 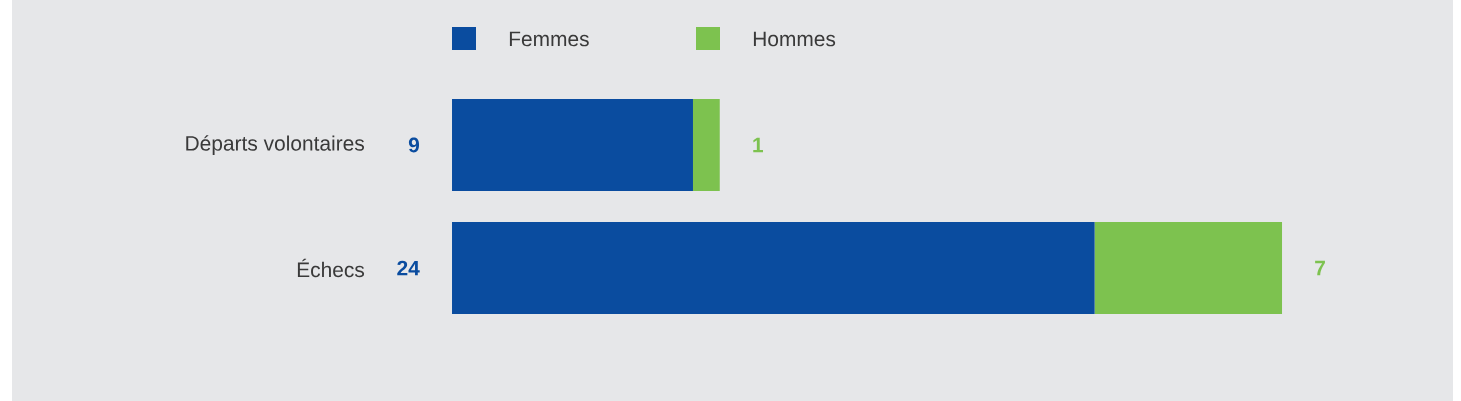 What do you see at coordinates (414, 145) in the screenshot?
I see `data-label: 9` at bounding box center [414, 145].